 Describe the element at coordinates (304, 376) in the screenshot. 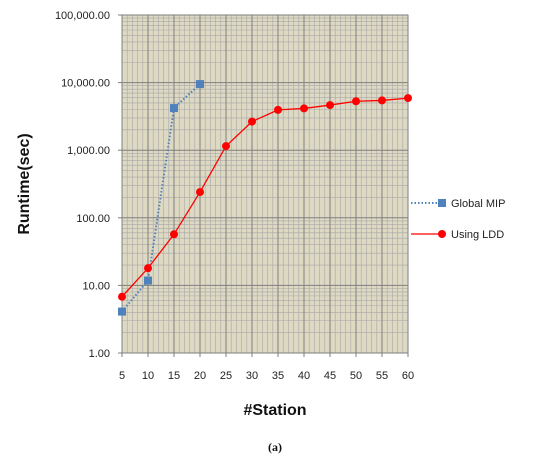

I see `x-tick-label: 40` at that location.